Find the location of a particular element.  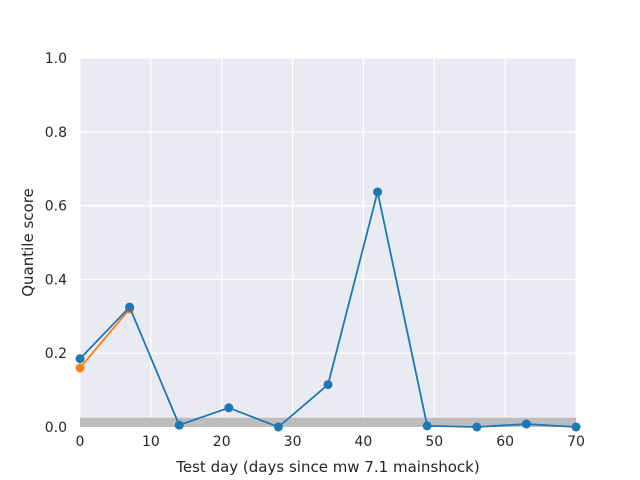

x-tick-label: 10 is located at coordinates (151, 442).